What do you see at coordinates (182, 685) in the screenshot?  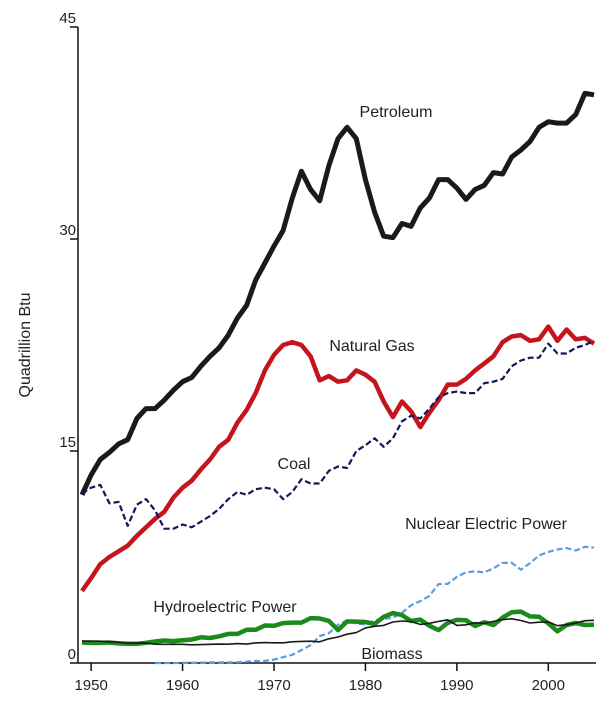 I see `x-tick-label: 1960` at bounding box center [182, 685].